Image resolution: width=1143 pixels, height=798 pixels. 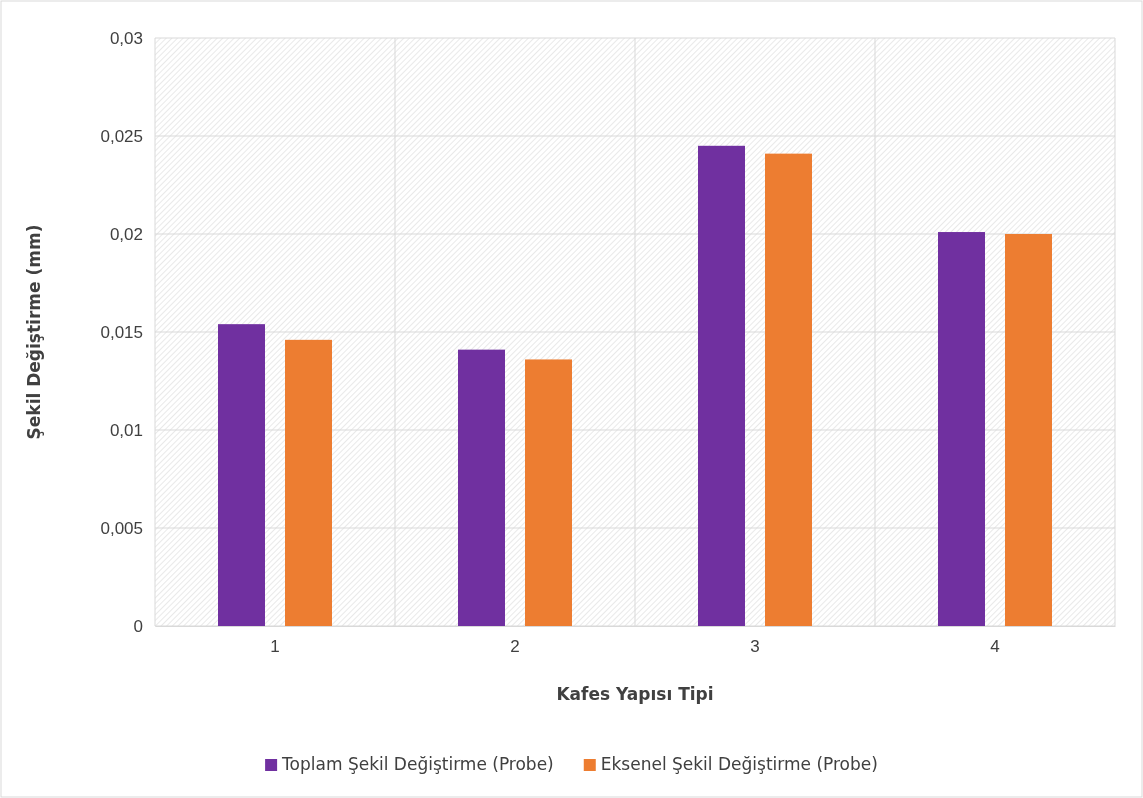 I want to click on x-tick-label: 4, so click(x=995, y=647).